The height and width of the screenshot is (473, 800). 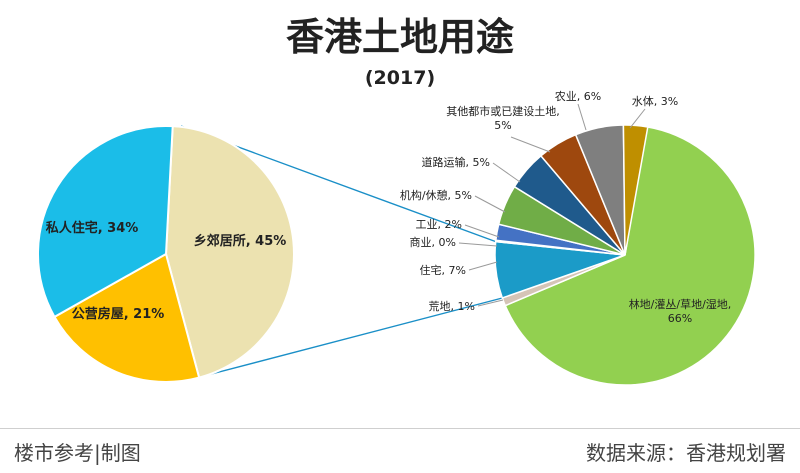 What do you see at coordinates (433, 242) in the screenshot?
I see `right-slice-label-3: 商业, 0%` at bounding box center [433, 242].